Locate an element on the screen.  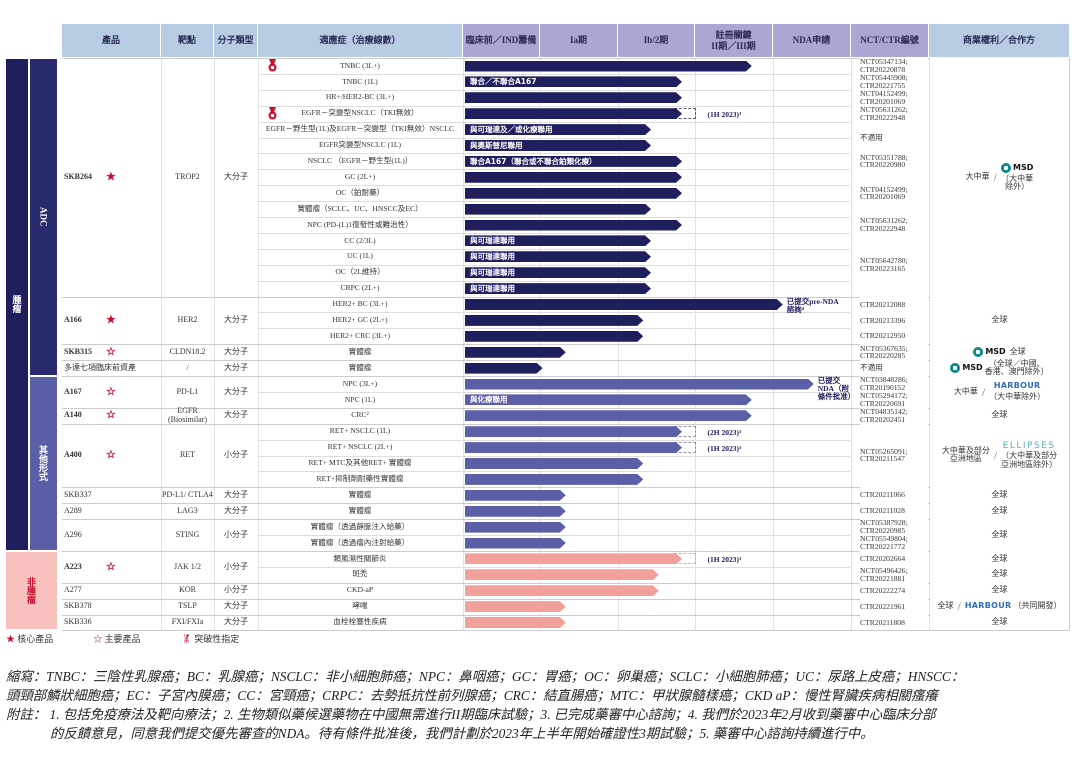
trial-id: CTR20211066 is located at coordinates (894, 495).